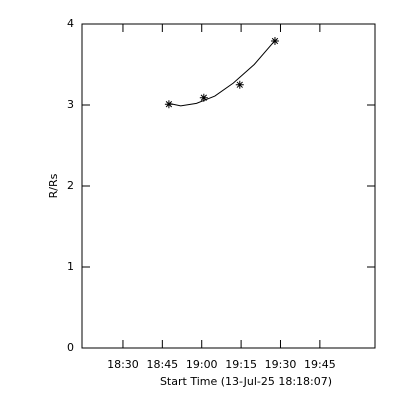  What do you see at coordinates (70, 185) in the screenshot?
I see `y-tick-label: 2` at bounding box center [70, 185].